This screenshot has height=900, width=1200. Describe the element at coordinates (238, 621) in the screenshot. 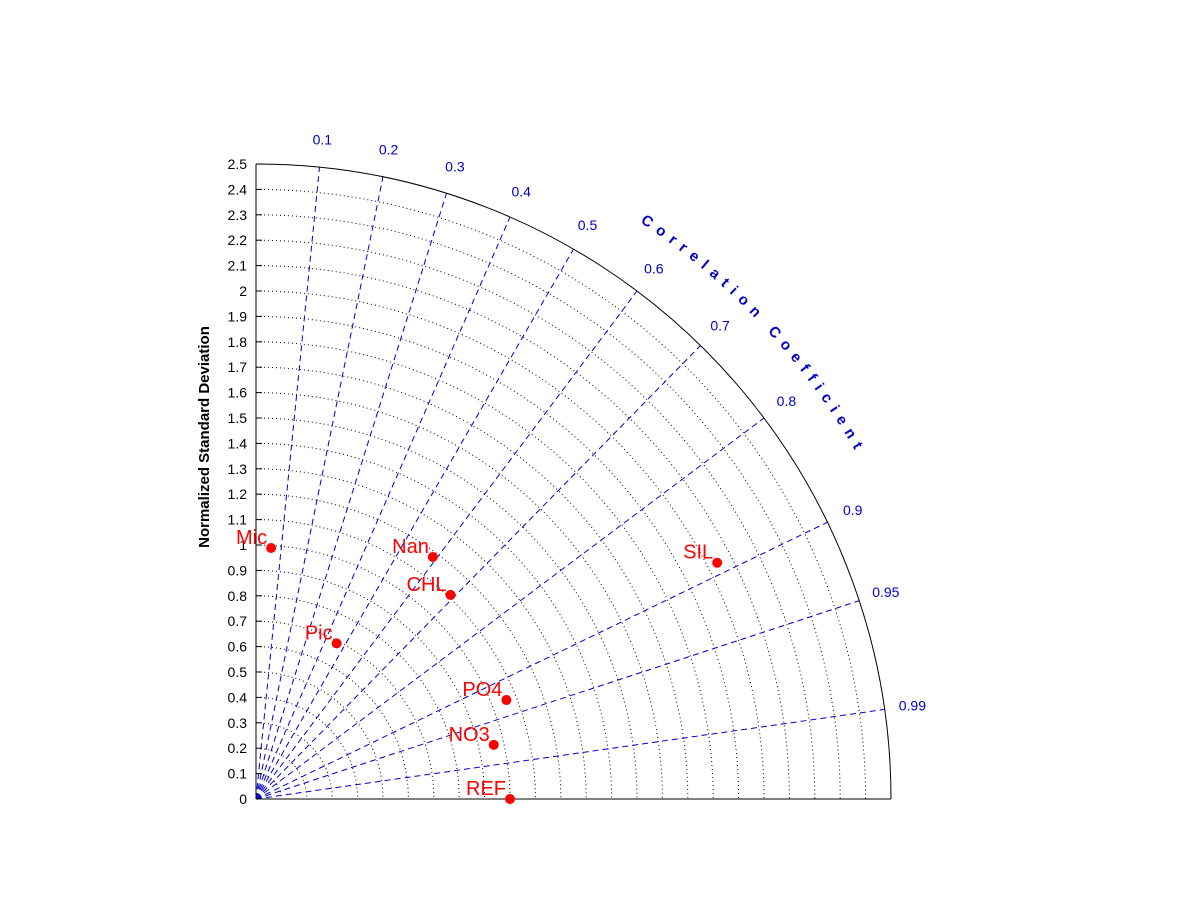

I see `std-tick-label: 0.7` at that location.